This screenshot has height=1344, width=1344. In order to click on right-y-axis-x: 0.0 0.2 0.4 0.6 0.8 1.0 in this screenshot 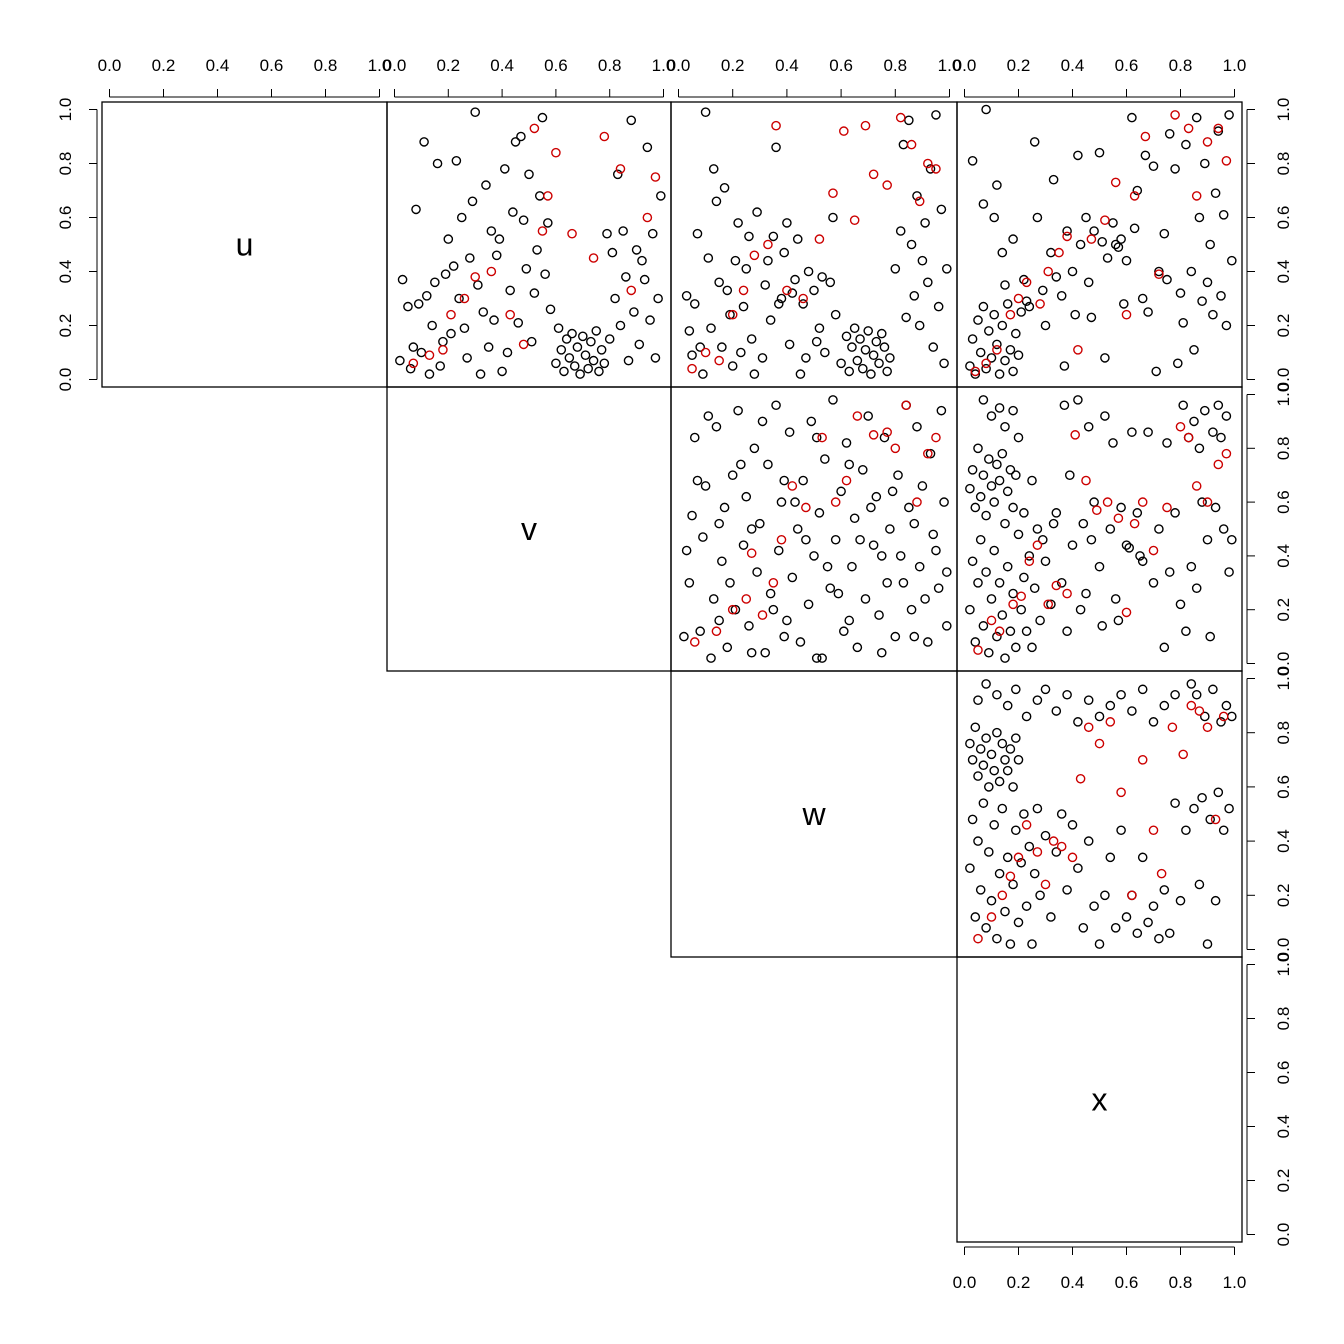, I will do `click(1269, 1099)`.